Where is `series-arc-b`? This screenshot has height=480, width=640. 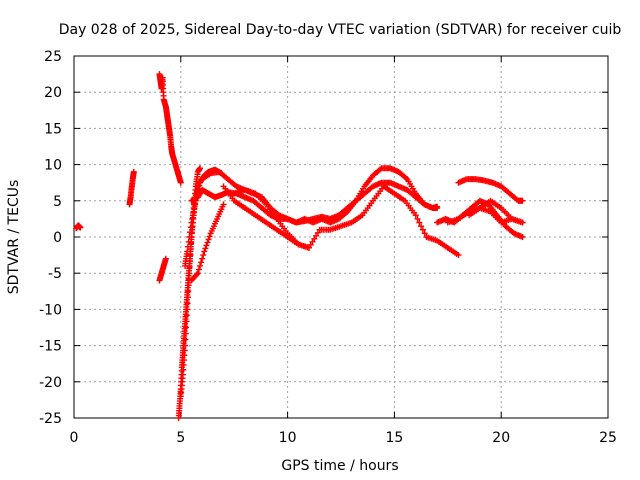 series-arc-b is located at coordinates (131, 188).